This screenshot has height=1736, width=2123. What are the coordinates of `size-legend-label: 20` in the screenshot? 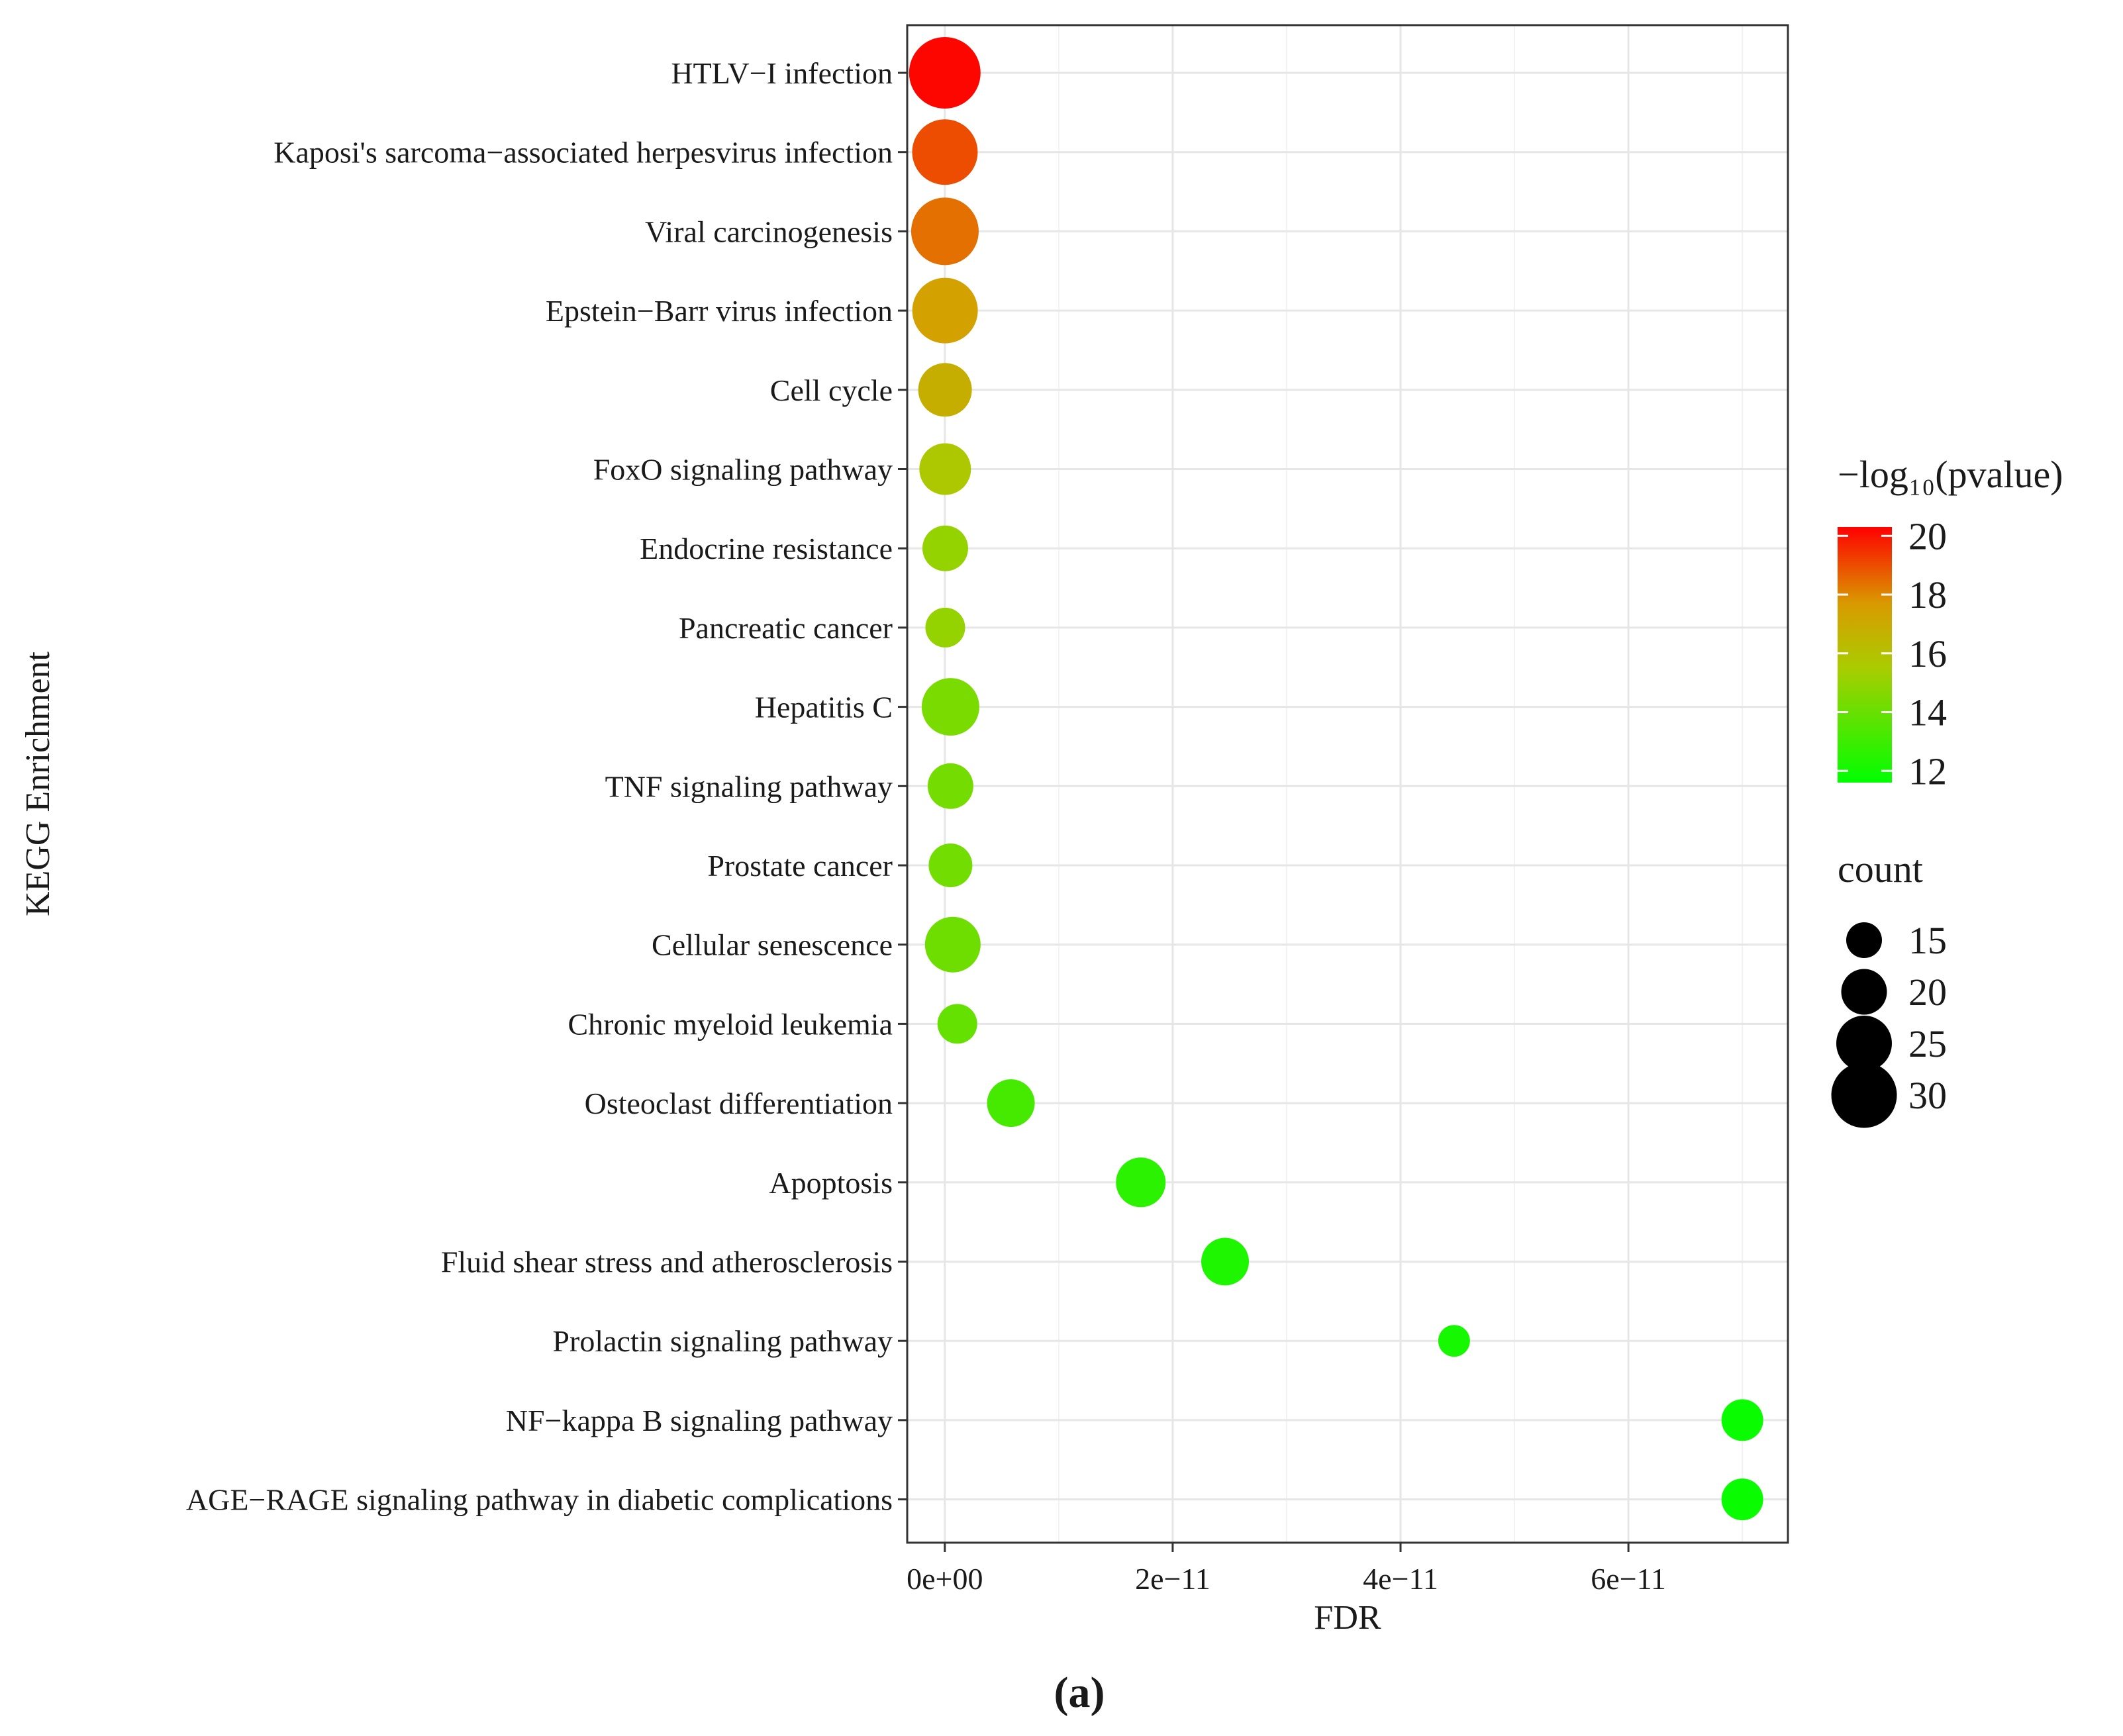 It's located at (1927, 992).